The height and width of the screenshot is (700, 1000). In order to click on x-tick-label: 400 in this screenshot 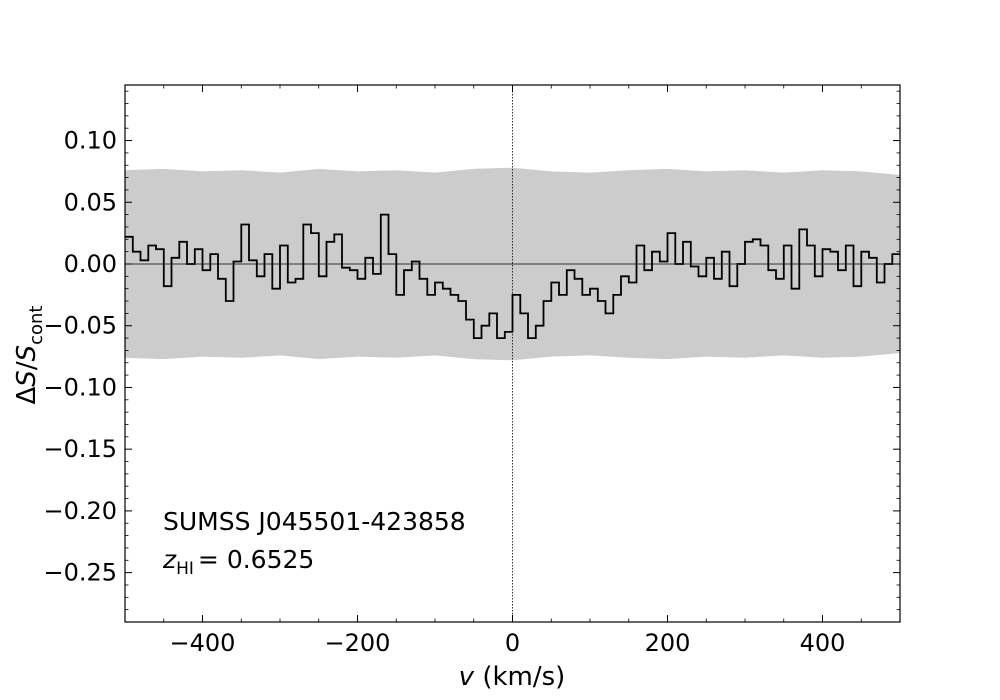, I will do `click(823, 643)`.